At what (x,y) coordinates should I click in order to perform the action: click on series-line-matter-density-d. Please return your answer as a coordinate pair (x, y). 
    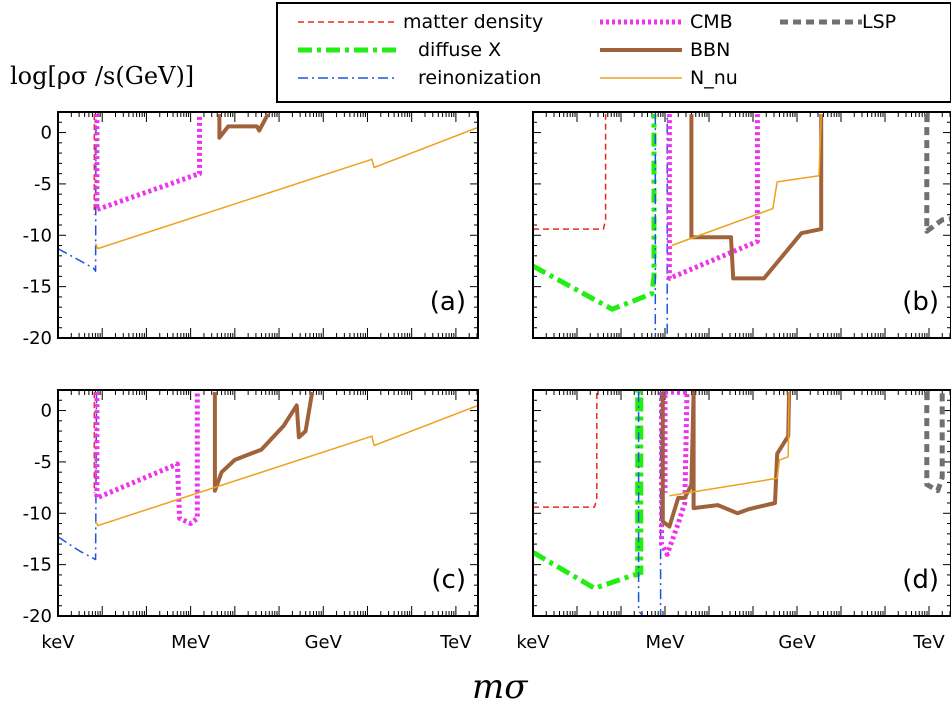
    Looking at the image, I should click on (565, 450).